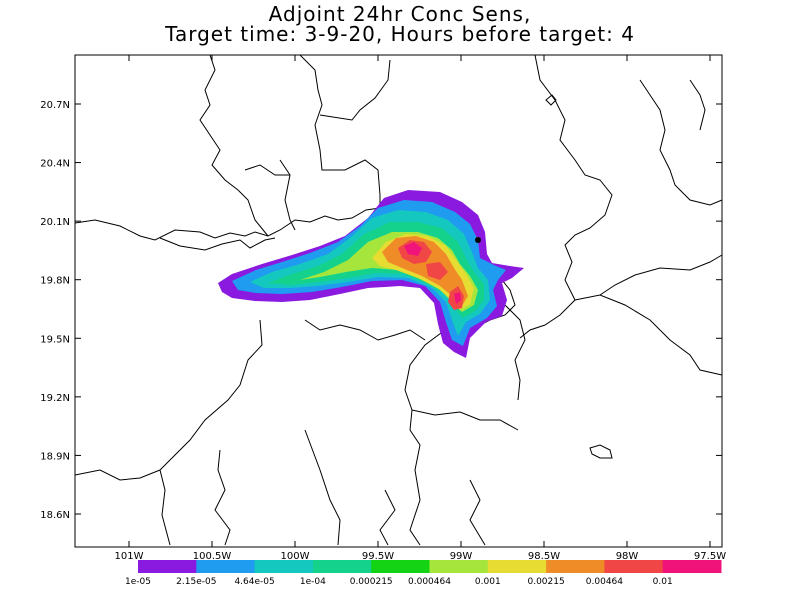  I want to click on legend-label: 0.00215, so click(545, 582).